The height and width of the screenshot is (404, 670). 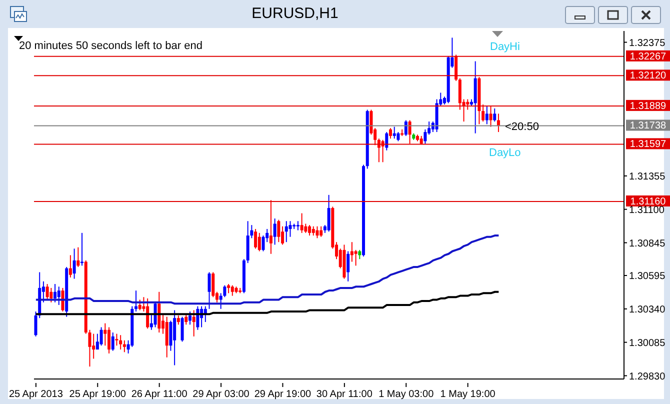 What do you see at coordinates (648, 126) in the screenshot?
I see `ref-line-label: 1.31738` at bounding box center [648, 126].